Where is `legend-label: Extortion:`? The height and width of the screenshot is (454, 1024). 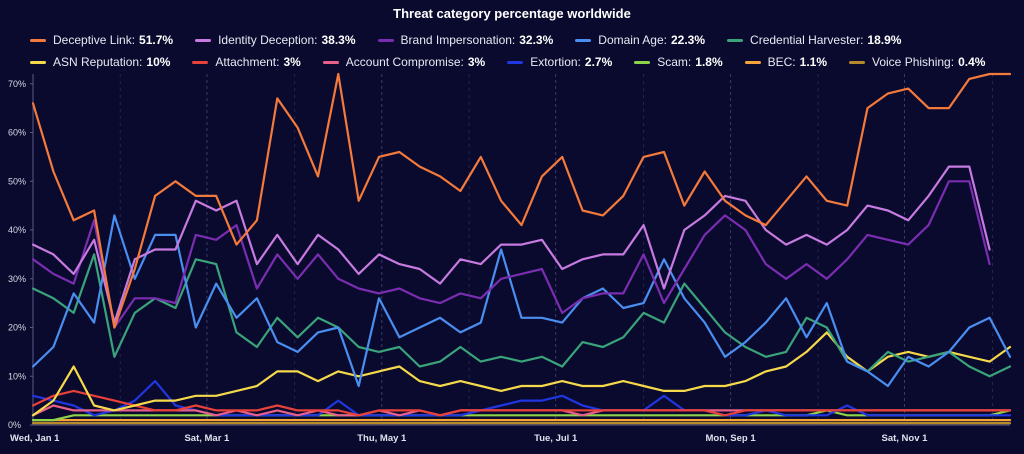 legend-label: Extortion: is located at coordinates (555, 62).